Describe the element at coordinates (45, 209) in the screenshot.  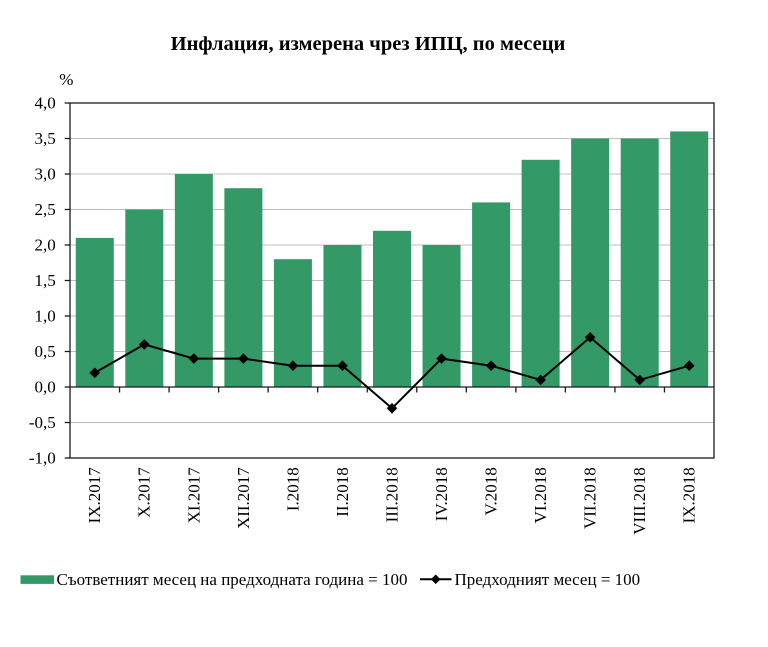
I see `svg-text: 2,5` at that location.